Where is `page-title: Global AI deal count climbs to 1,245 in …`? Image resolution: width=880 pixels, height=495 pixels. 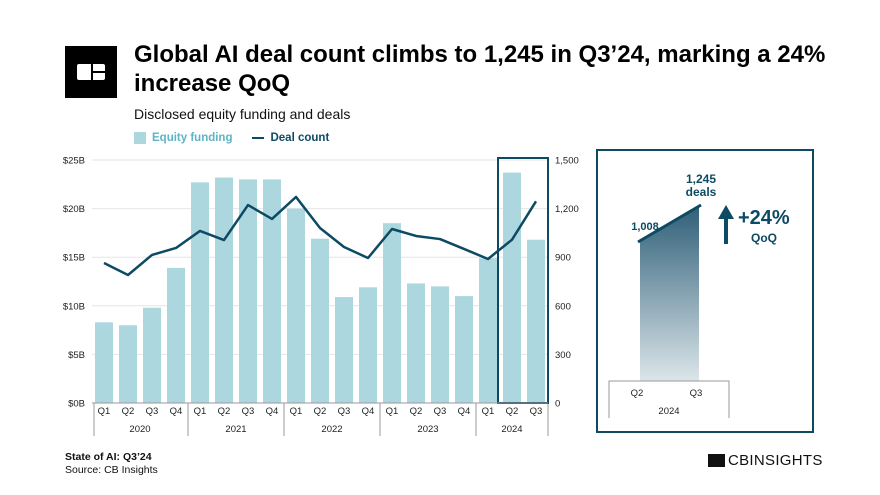
page-title: Global AI deal count climbs to 1,245 in … is located at coordinates (480, 69).